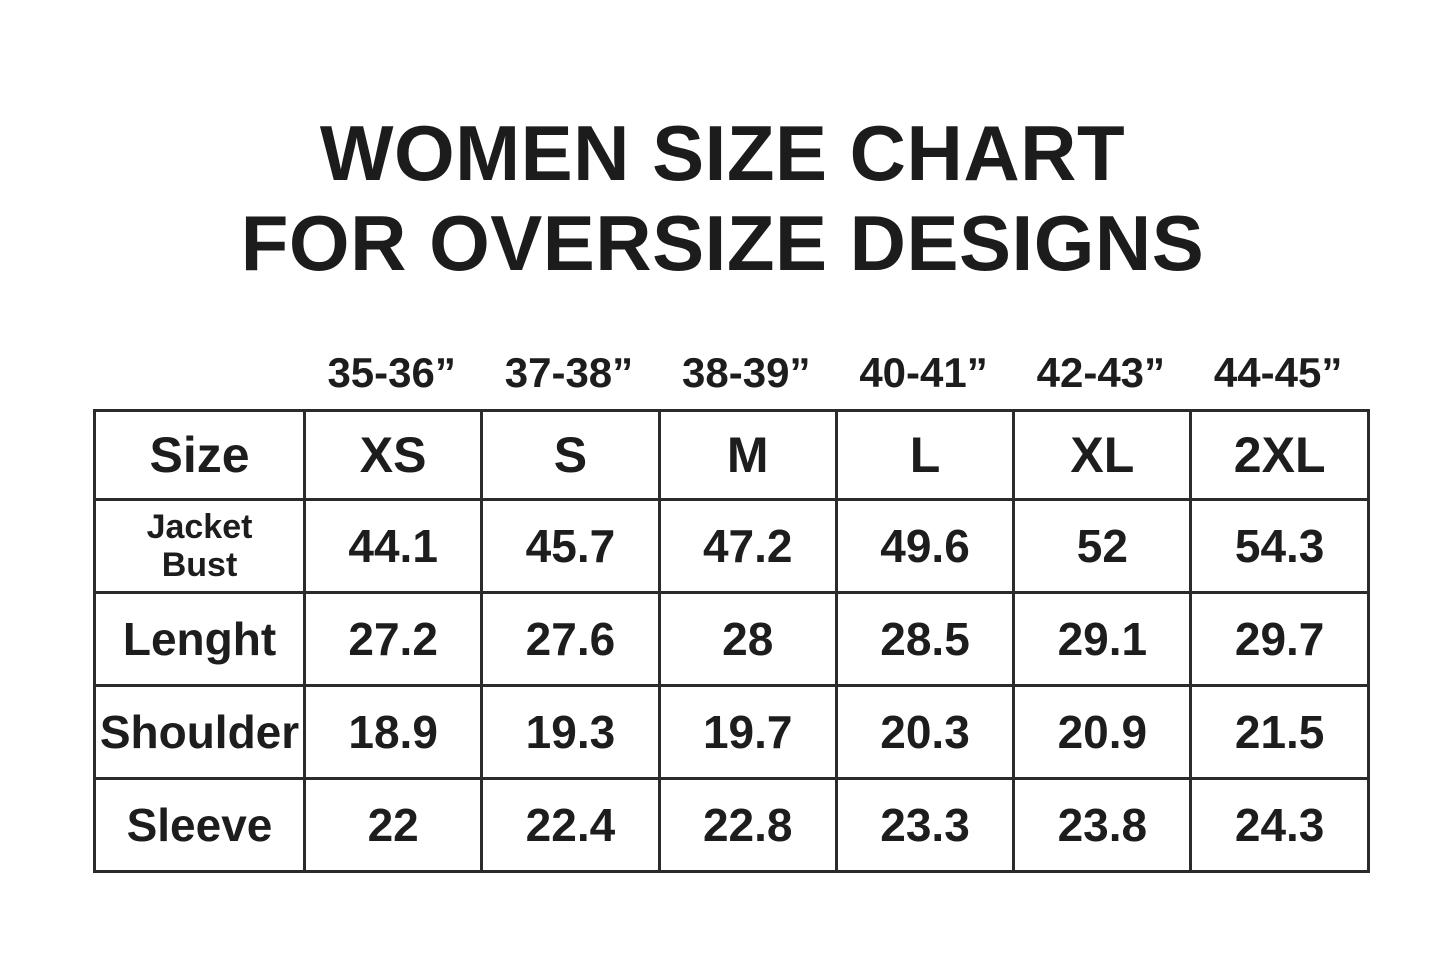 This screenshot has width=1445, height=975. I want to click on size-header-cell: L, so click(925, 455).